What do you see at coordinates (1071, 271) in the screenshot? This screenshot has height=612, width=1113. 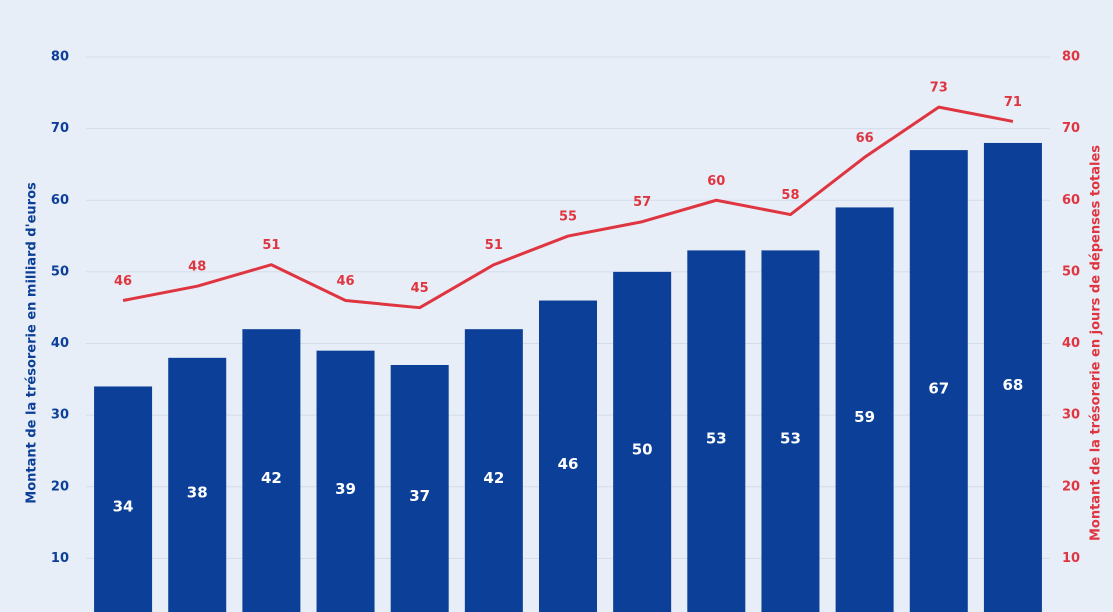 I see `y2-tick-label: 50` at bounding box center [1071, 271].